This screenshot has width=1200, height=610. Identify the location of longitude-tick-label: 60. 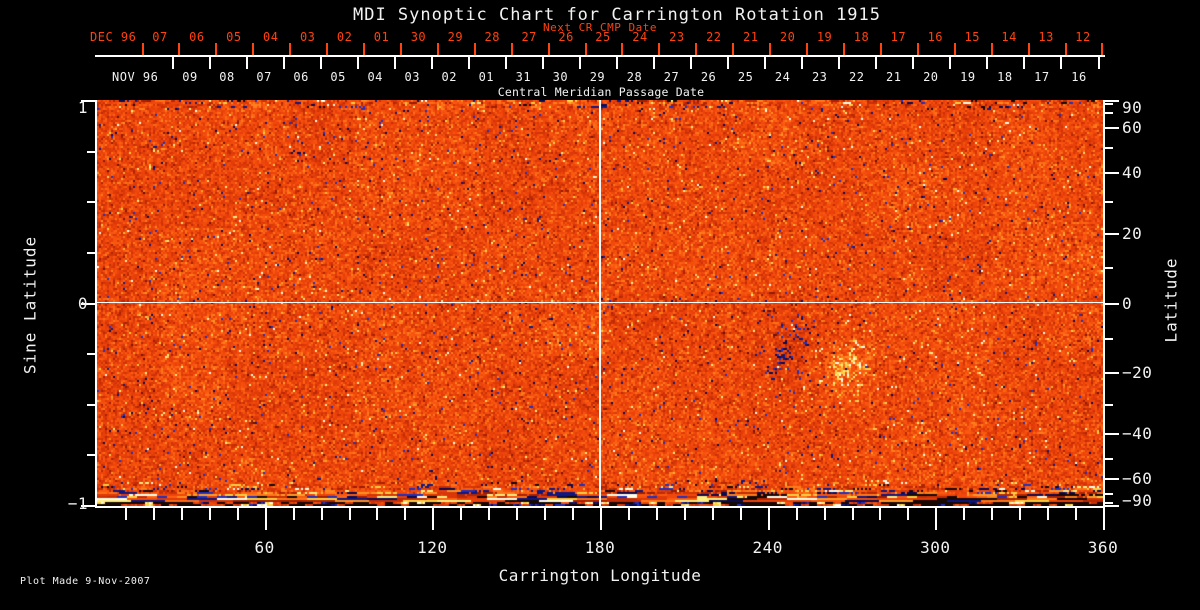
(264, 547).